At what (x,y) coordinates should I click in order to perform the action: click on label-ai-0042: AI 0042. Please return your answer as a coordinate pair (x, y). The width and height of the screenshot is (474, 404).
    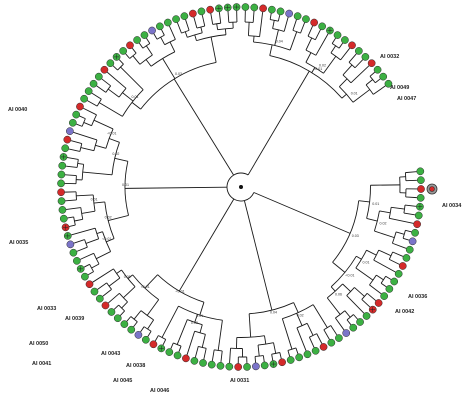
    Looking at the image, I should click on (404, 312).